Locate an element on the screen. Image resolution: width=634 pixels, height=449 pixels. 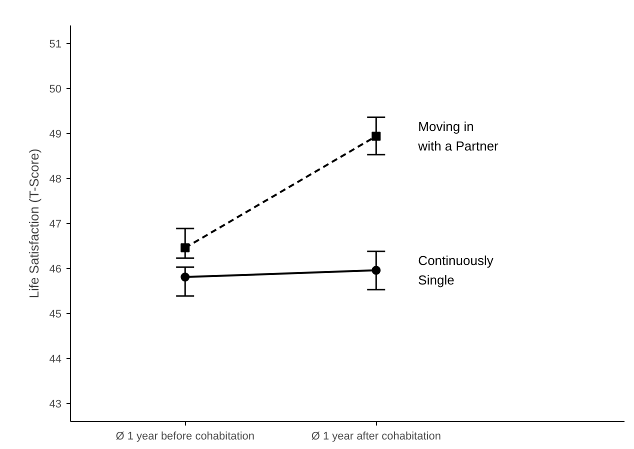
x-tick-label: Ø 1 year after cohabitation is located at coordinates (376, 436).